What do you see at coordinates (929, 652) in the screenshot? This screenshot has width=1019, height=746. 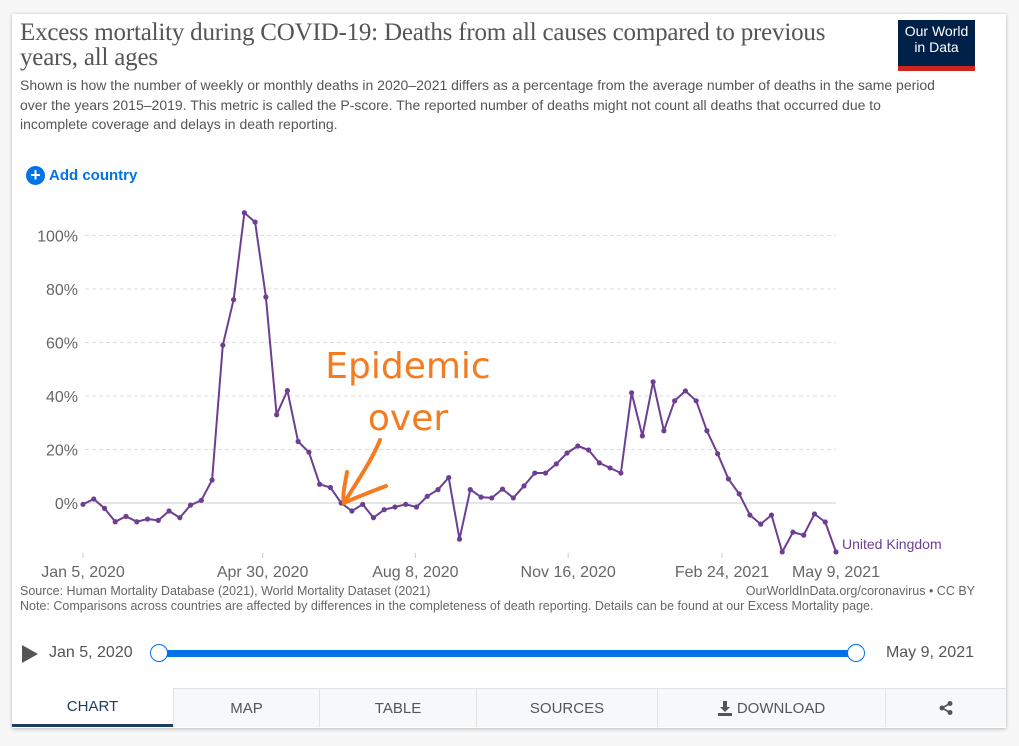 I see `timeline-end-label: May 9, 2021` at bounding box center [929, 652].